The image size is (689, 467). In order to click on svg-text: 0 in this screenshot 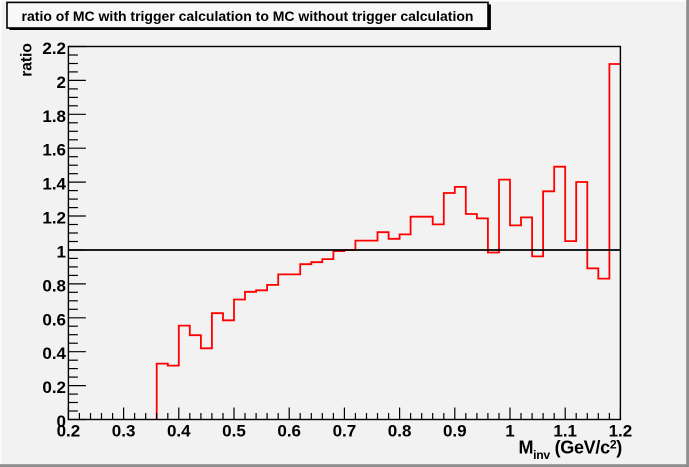, I will do `click(61, 421)`.